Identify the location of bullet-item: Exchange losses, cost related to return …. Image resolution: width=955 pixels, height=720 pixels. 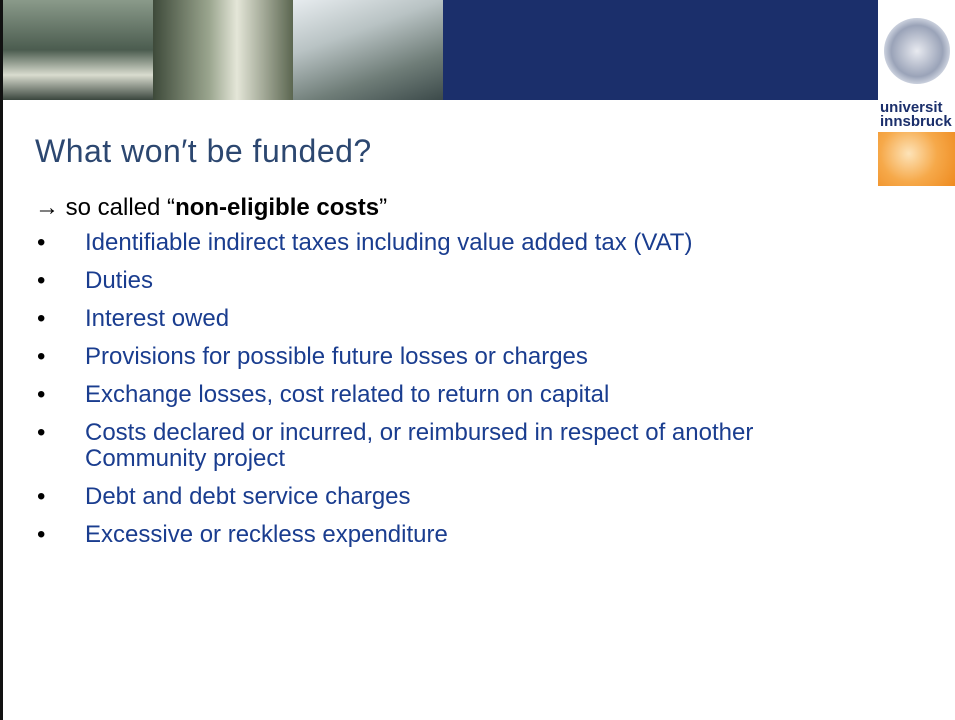
(420, 395).